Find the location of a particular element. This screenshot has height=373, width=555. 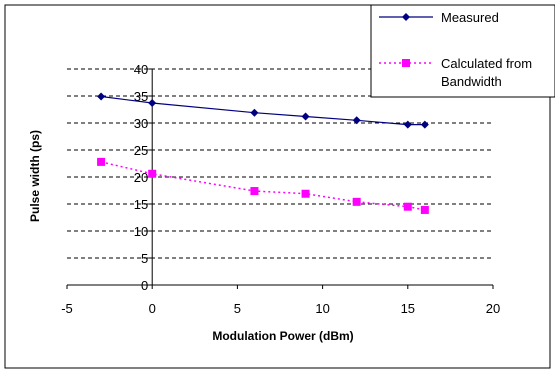

x-tick-label-15: 15 is located at coordinates (408, 308).